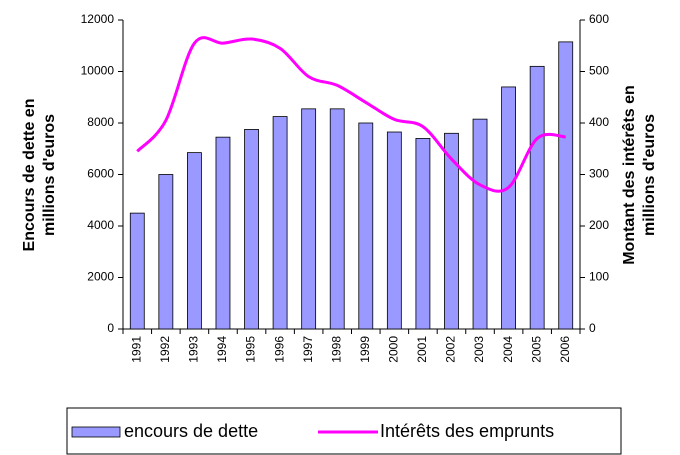 This screenshot has width=680, height=455. Describe the element at coordinates (422, 349) in the screenshot. I see `x-tick-label: 2001` at that location.